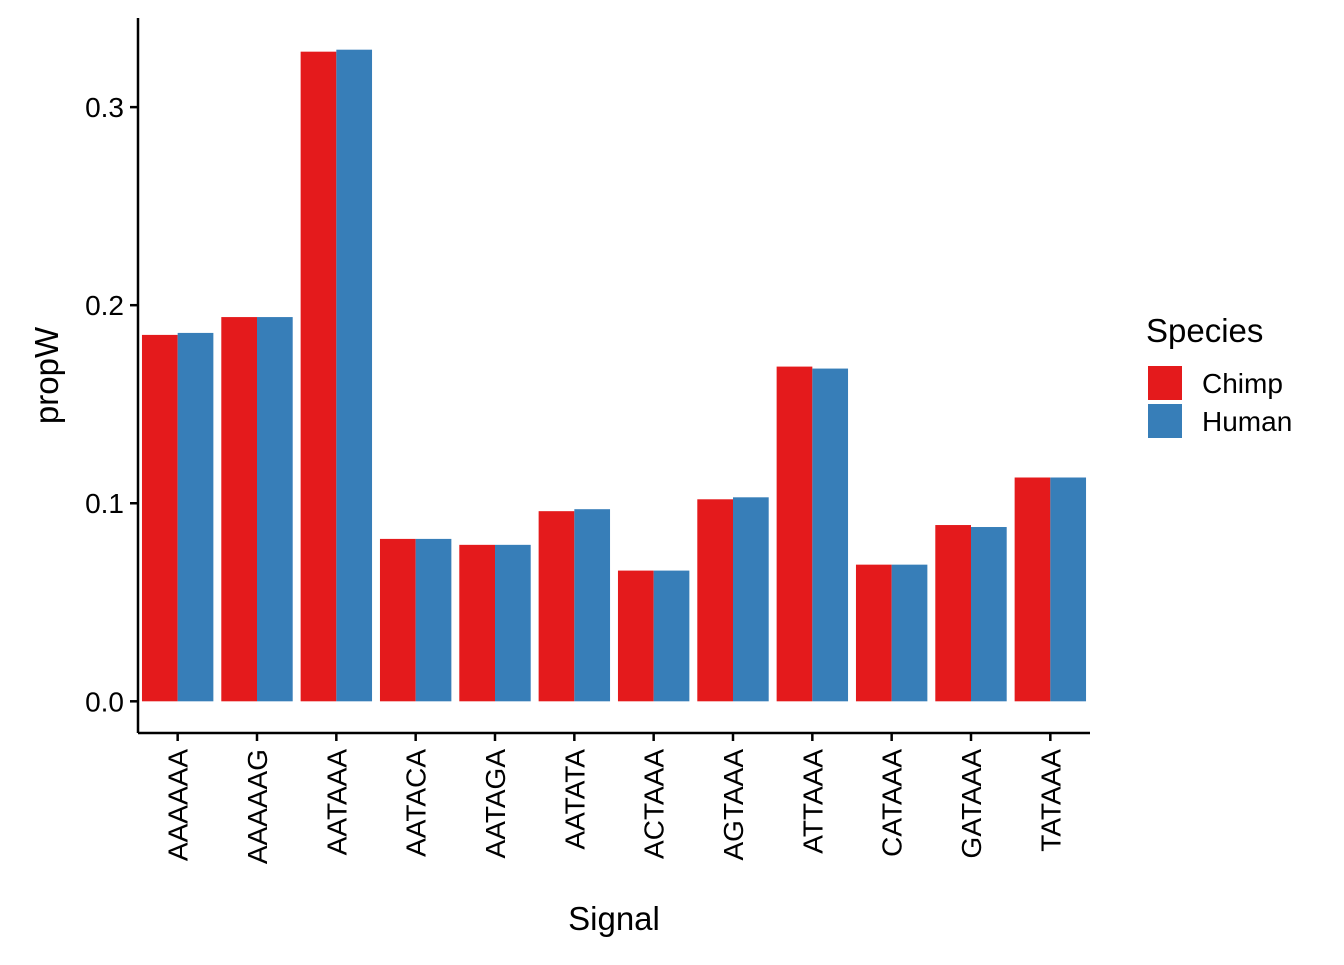  Describe the element at coordinates (751, 599) in the screenshot. I see `bar-human-agtaaa` at that location.